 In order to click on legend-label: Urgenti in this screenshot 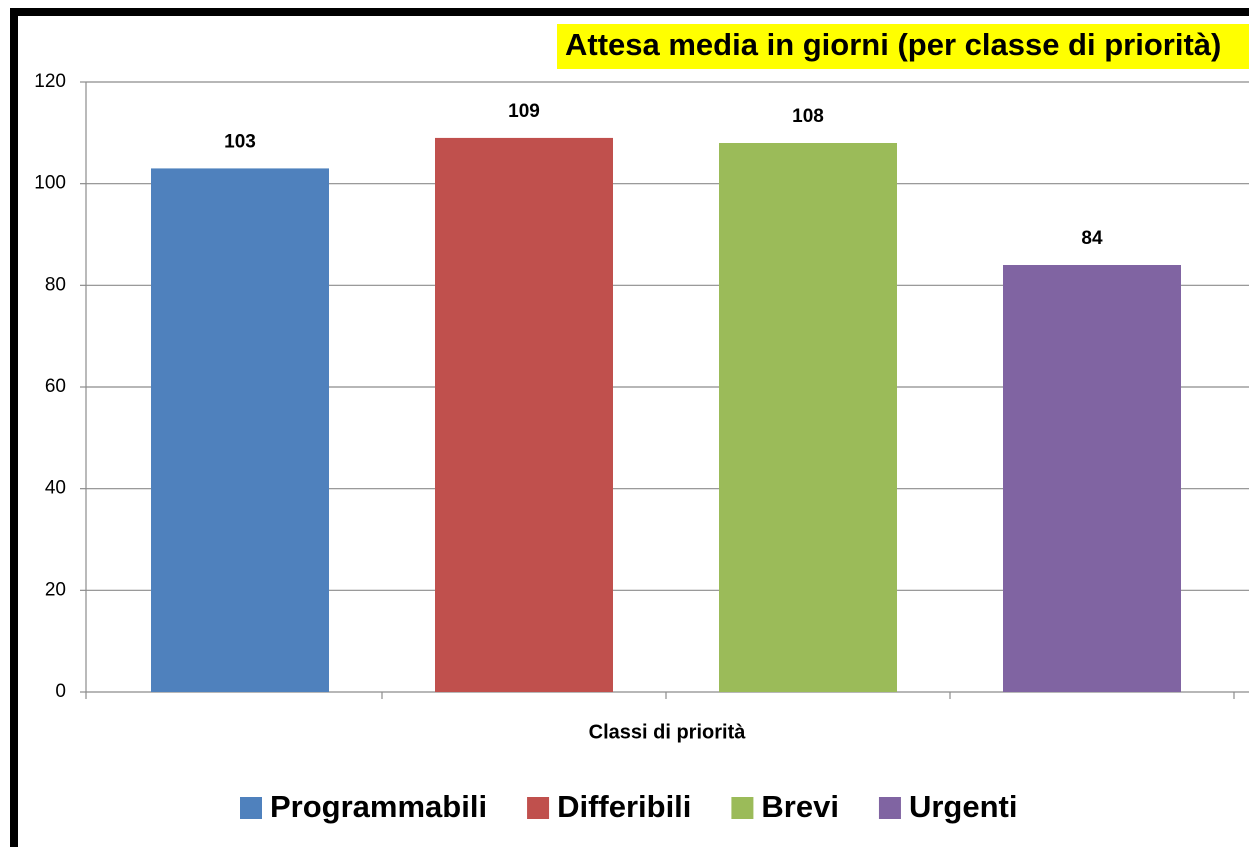, I will do `click(963, 806)`.